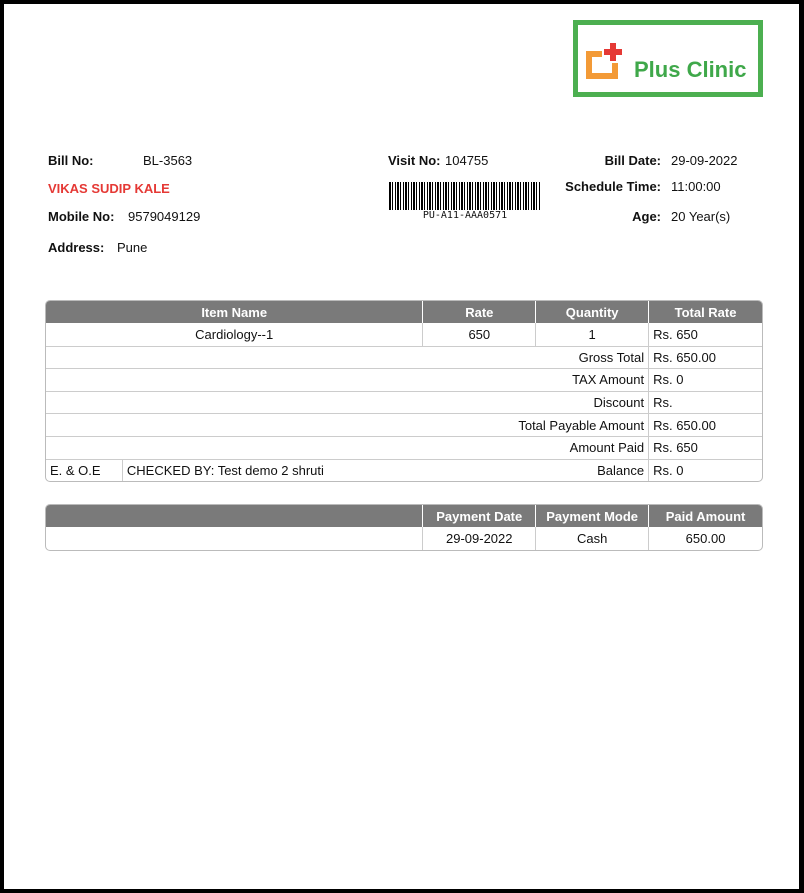 The height and width of the screenshot is (893, 804). What do you see at coordinates (701, 216) in the screenshot?
I see `age: 20 Year(s)` at bounding box center [701, 216].